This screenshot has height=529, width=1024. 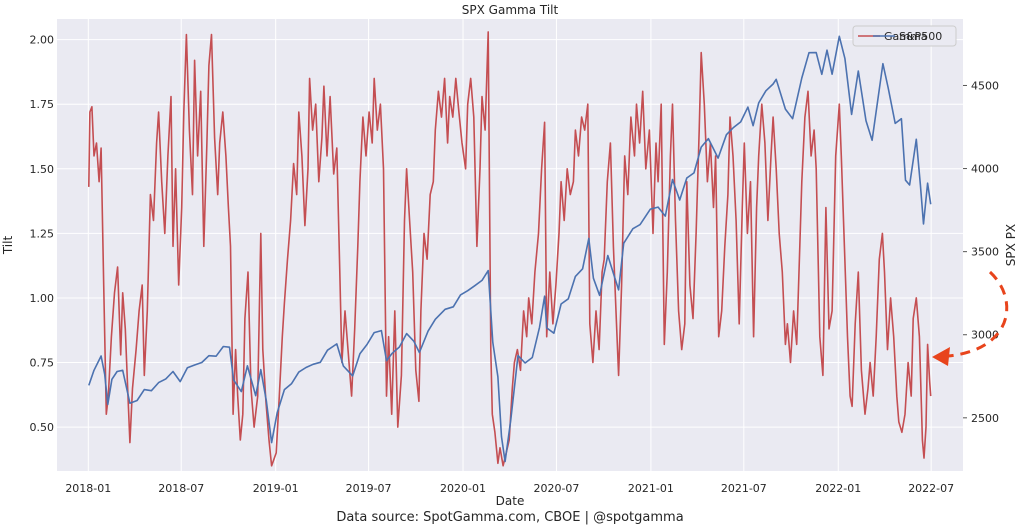 I want to click on y-left-tick-label: 2.00, so click(x=42, y=40).